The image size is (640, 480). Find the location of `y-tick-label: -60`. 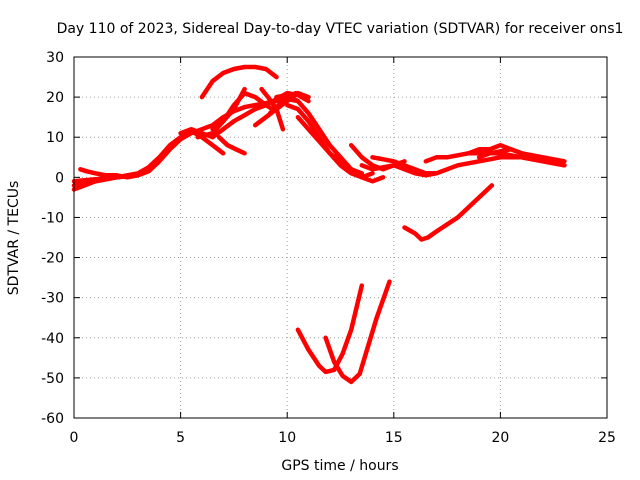

y-tick-label: -60 is located at coordinates (52, 419).